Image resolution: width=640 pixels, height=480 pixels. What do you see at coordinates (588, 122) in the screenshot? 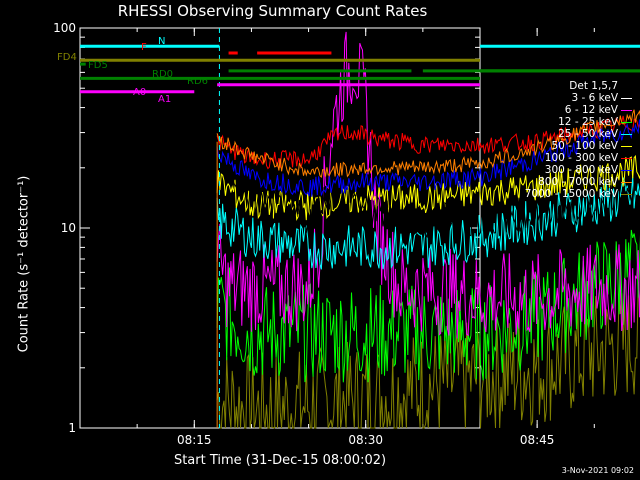
I see `legend-label: 12 - 25 keV` at bounding box center [588, 122].